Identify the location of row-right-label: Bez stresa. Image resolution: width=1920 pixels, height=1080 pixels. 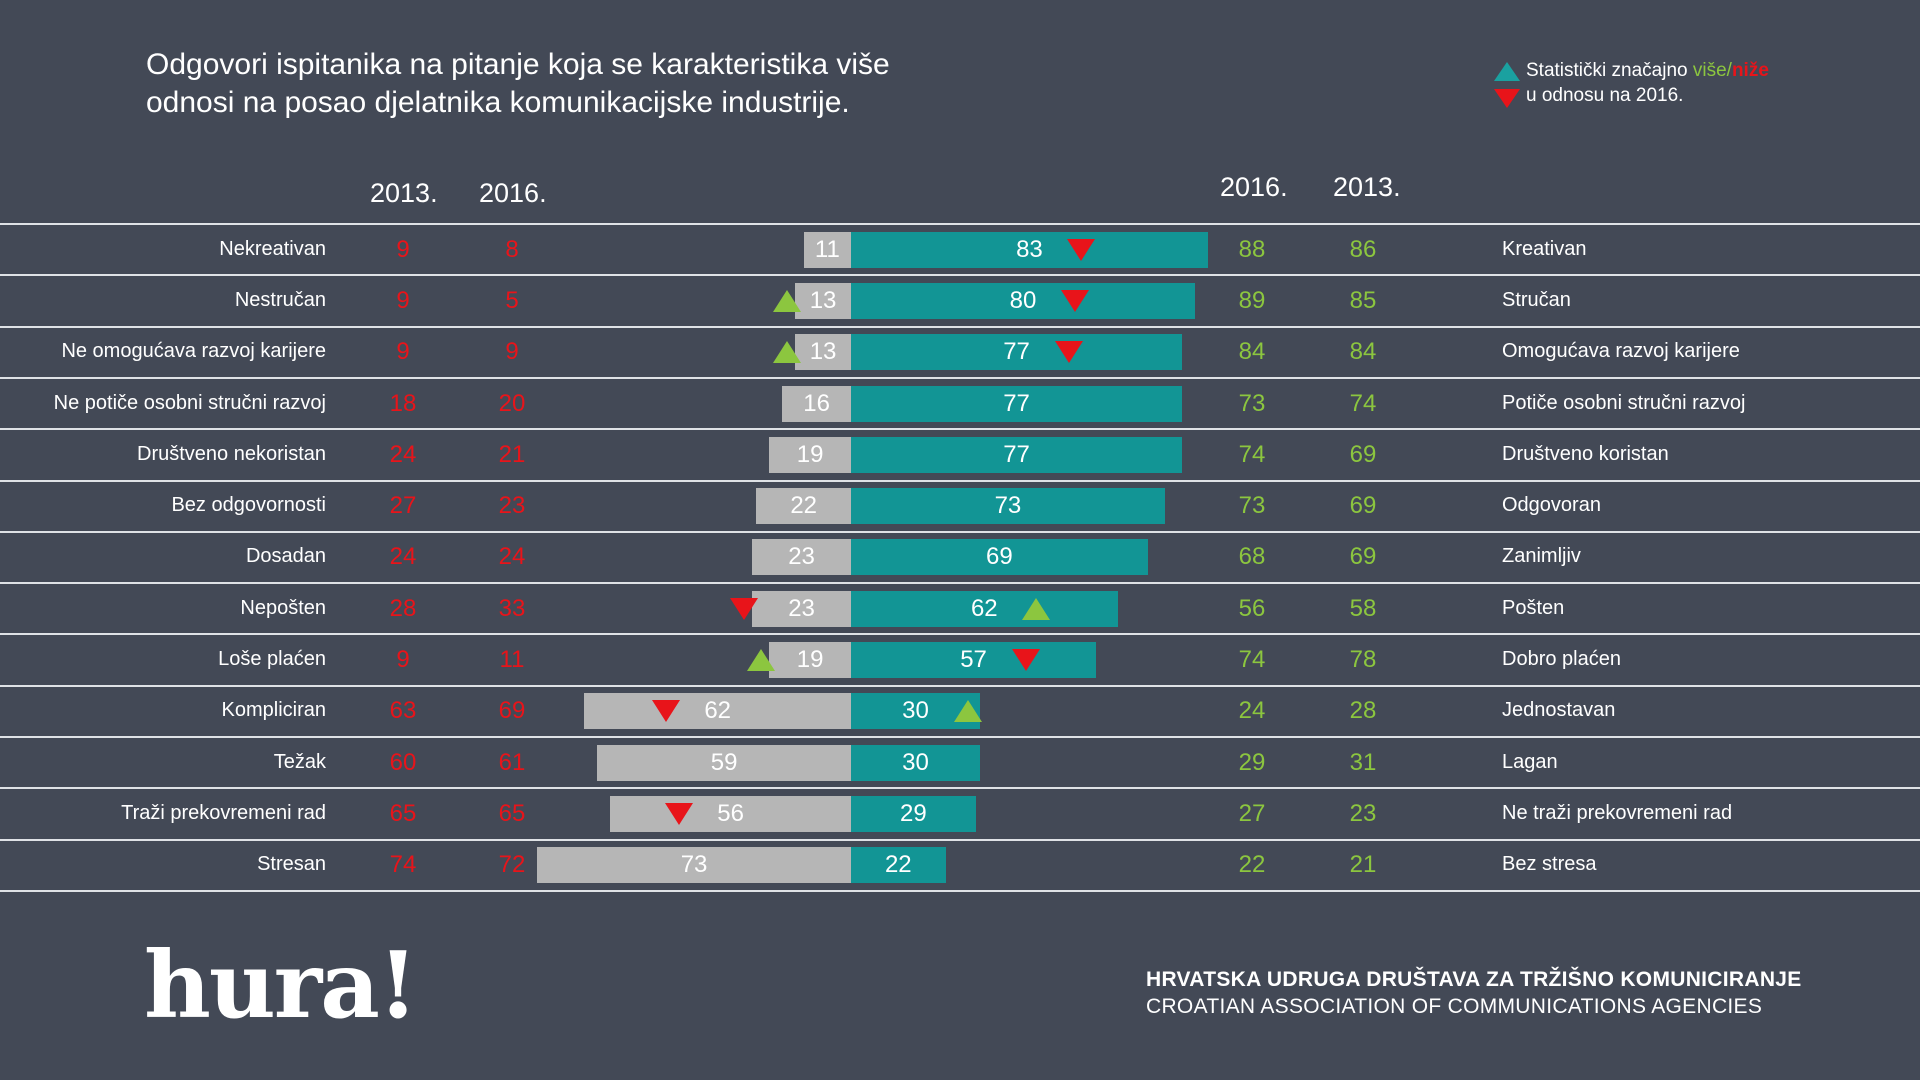
(1549, 864).